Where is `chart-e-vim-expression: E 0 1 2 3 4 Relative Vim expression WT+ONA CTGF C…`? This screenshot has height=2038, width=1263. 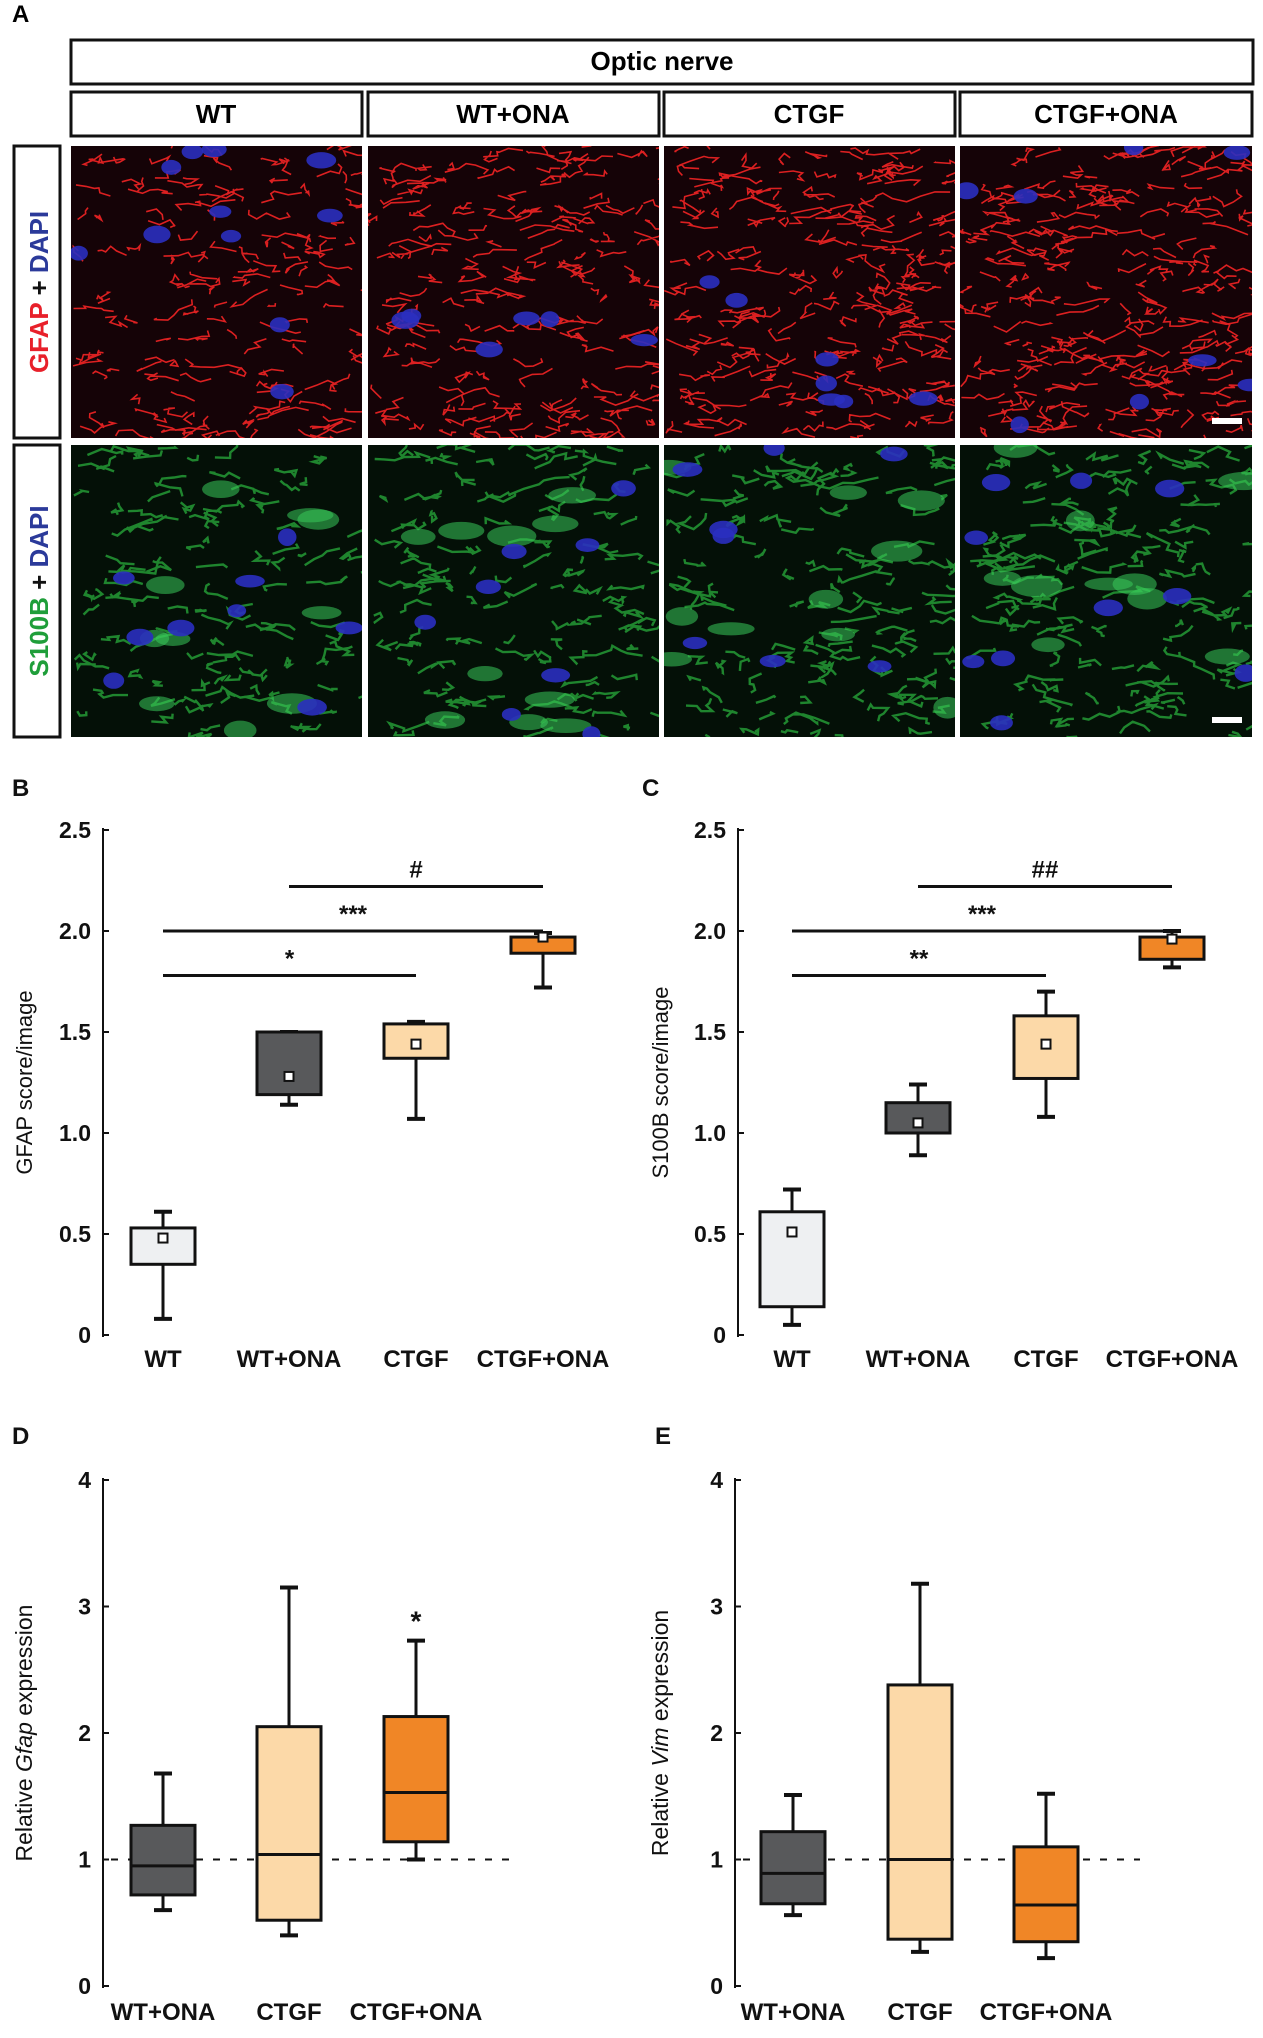 chart-e-vim-expression: E 0 1 2 3 4 Relative Vim expression WT+ONA CTGF C… is located at coordinates (893, 1724).